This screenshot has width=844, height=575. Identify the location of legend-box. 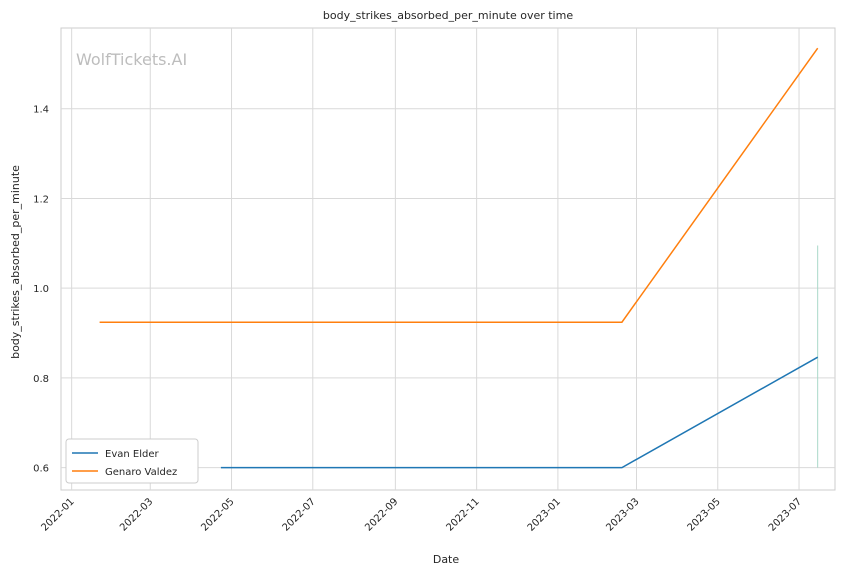
(132, 461).